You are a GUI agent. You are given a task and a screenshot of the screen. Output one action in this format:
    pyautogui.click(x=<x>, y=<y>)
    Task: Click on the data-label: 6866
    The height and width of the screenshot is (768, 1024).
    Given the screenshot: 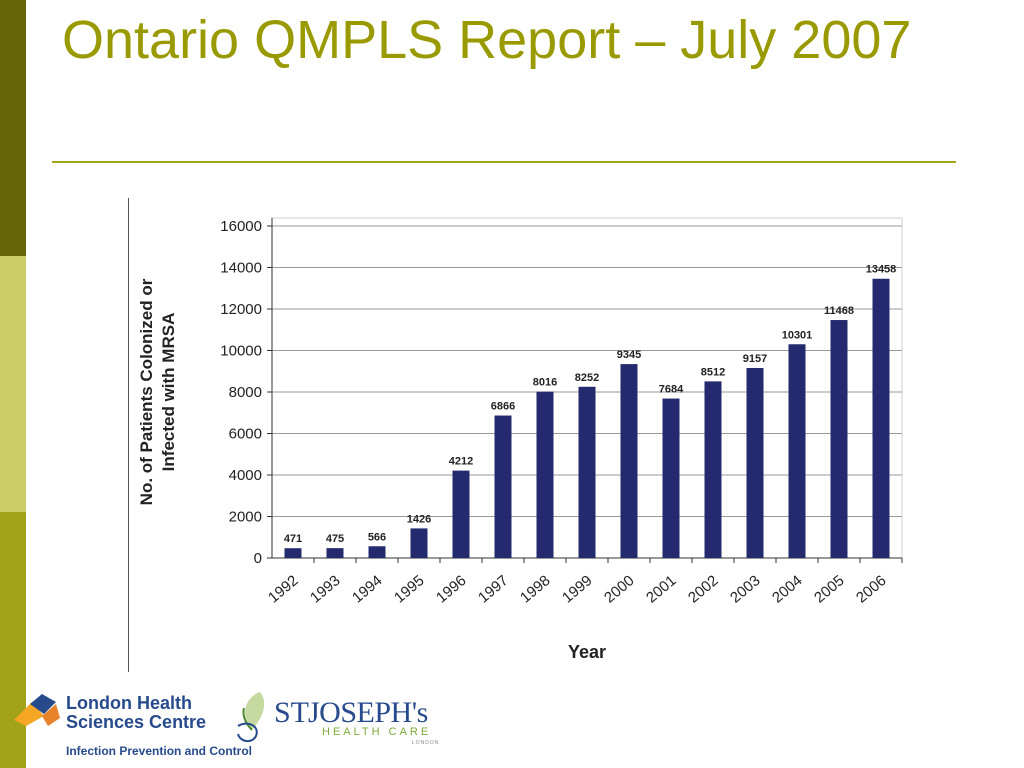 What is the action you would take?
    pyautogui.click(x=503, y=407)
    